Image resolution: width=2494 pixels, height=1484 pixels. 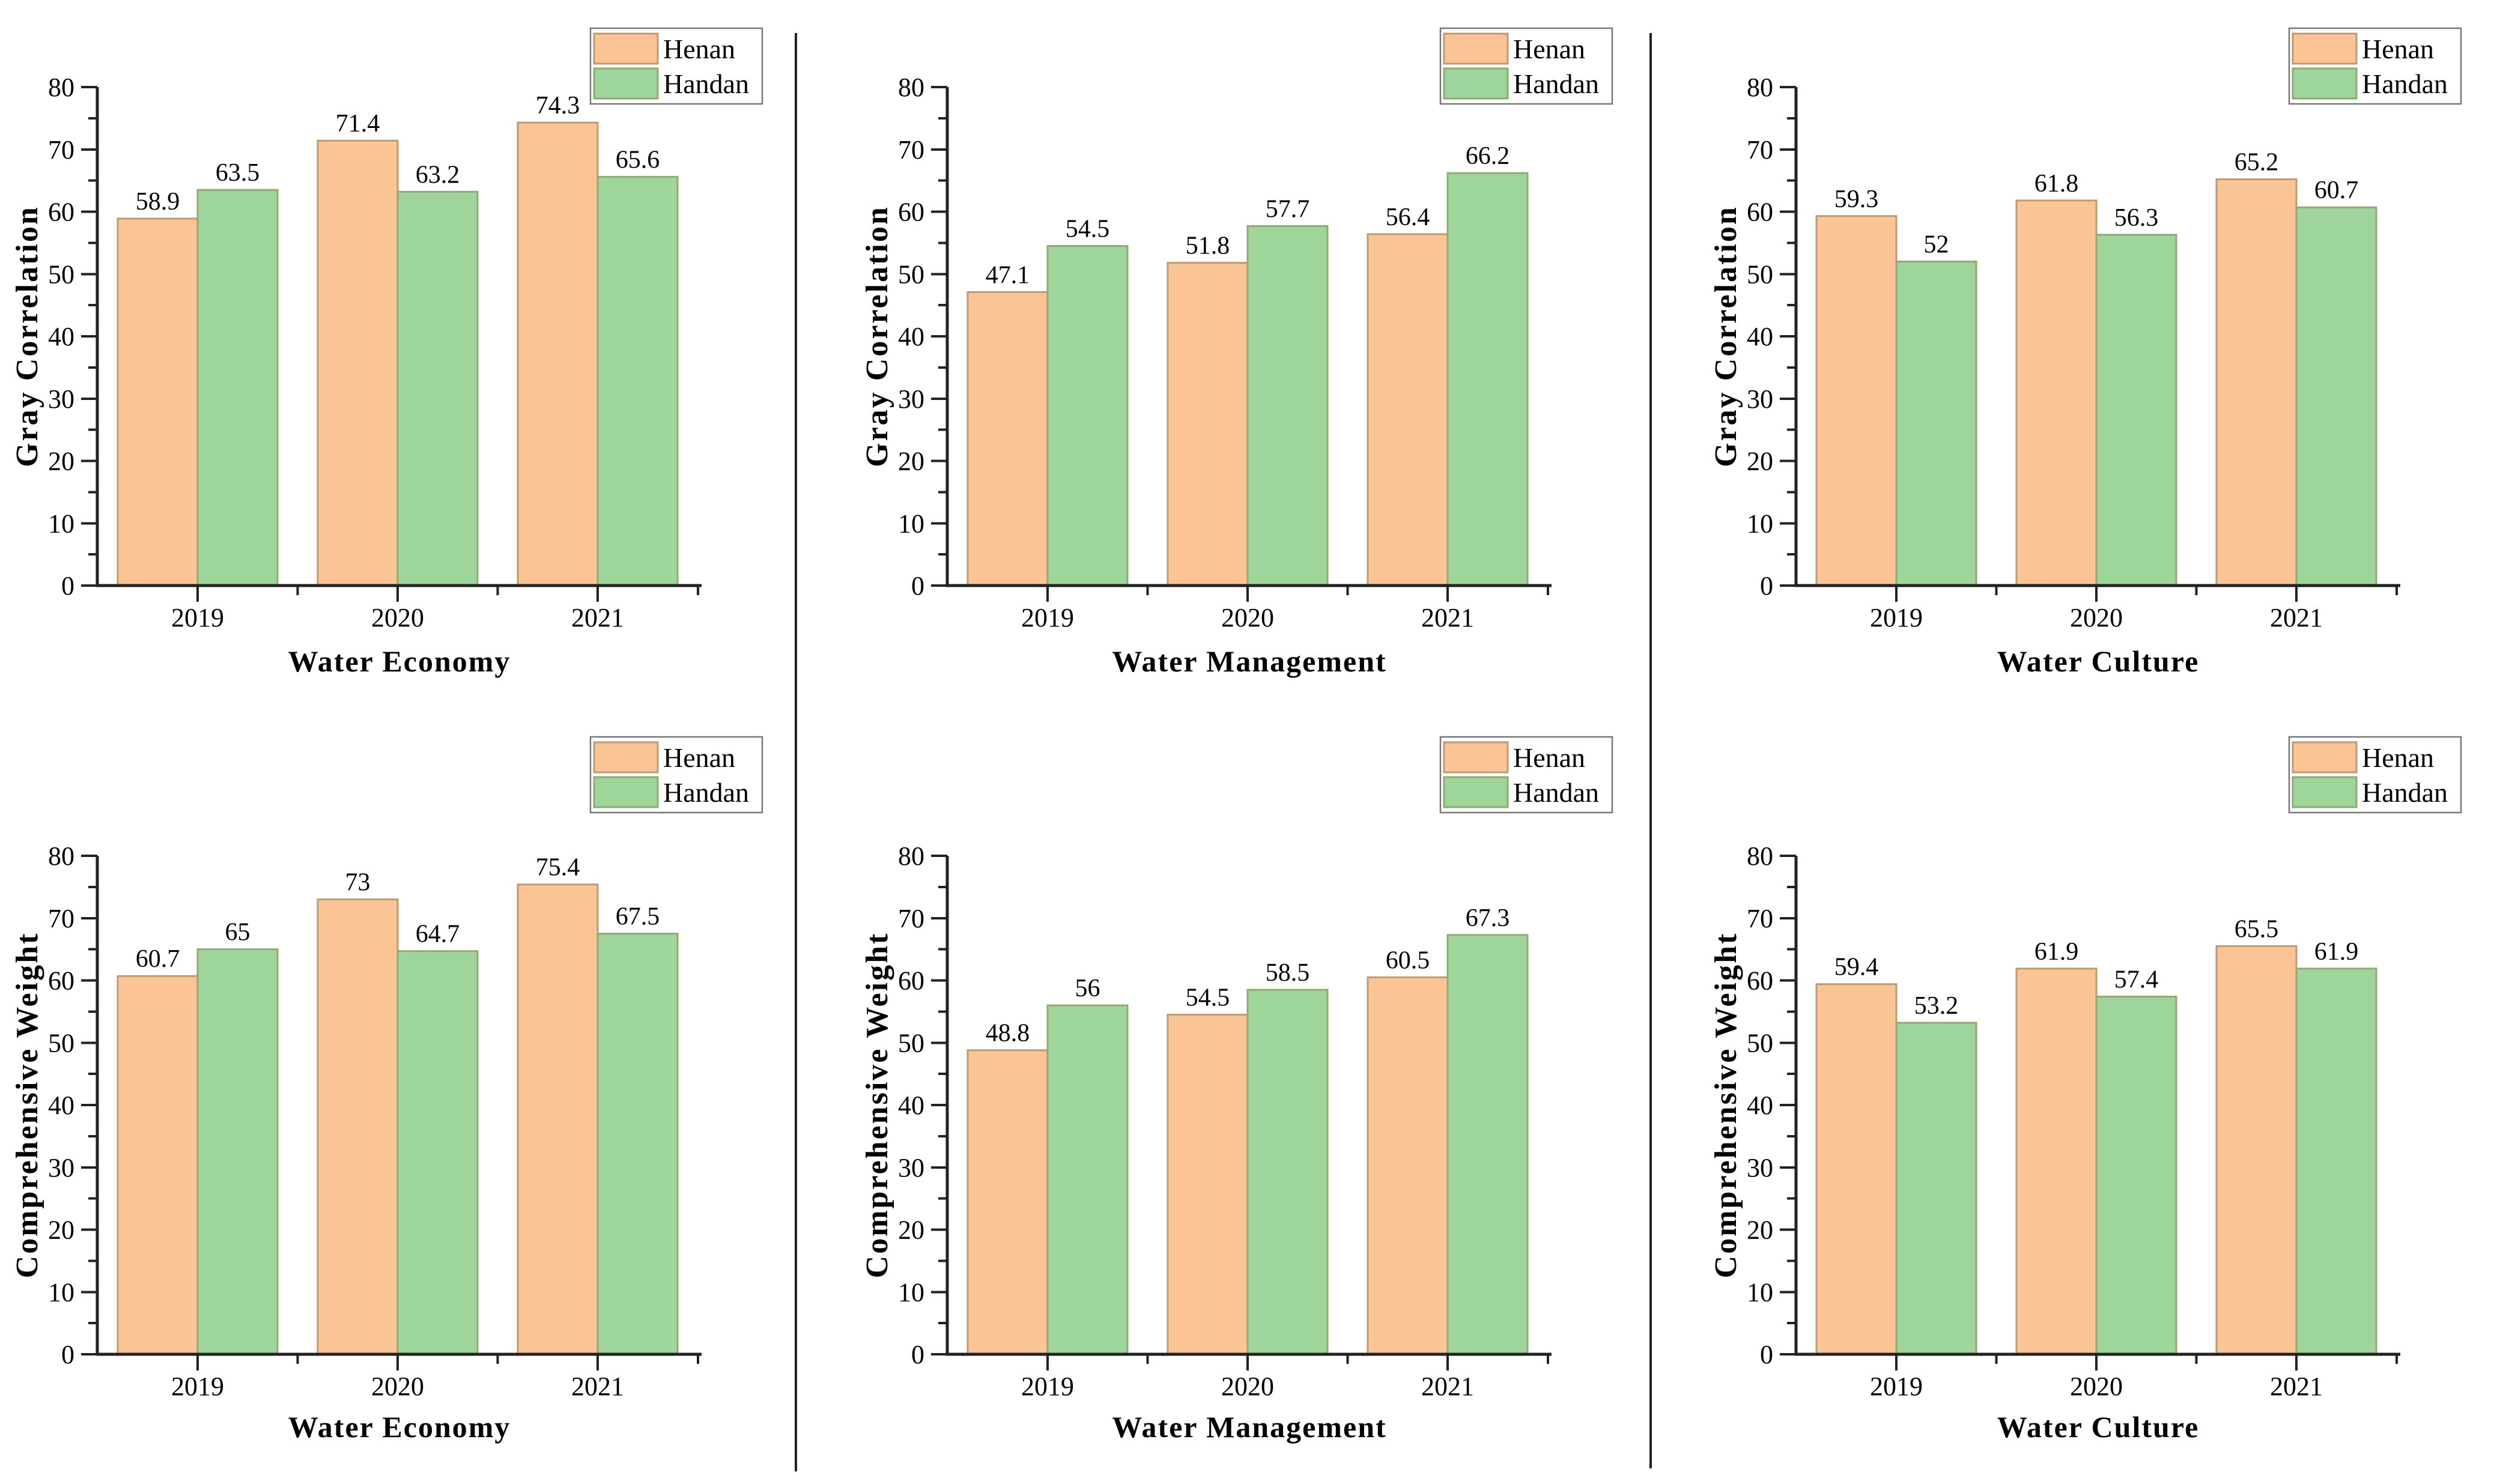 I want to click on bar-value-label: 64.7, so click(x=438, y=934).